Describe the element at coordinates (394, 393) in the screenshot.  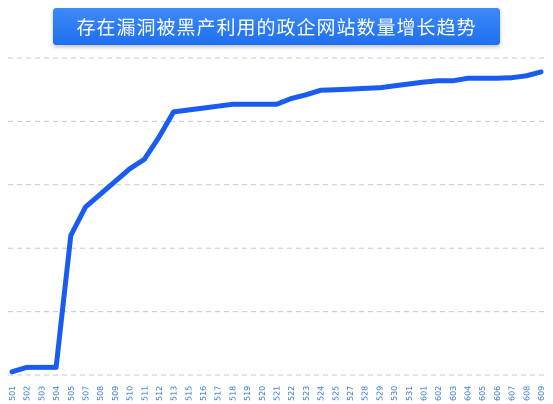
I see `x-tick-label: 530` at that location.